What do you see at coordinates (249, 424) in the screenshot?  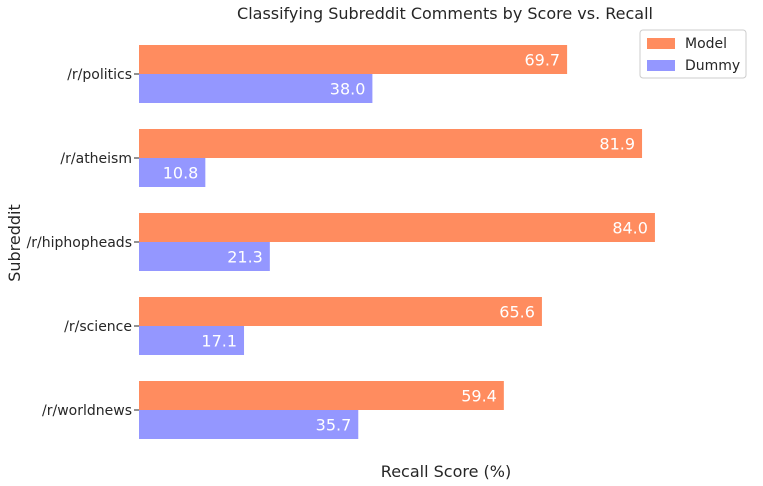 I see `bar-dummy-r-worldnews` at bounding box center [249, 424].